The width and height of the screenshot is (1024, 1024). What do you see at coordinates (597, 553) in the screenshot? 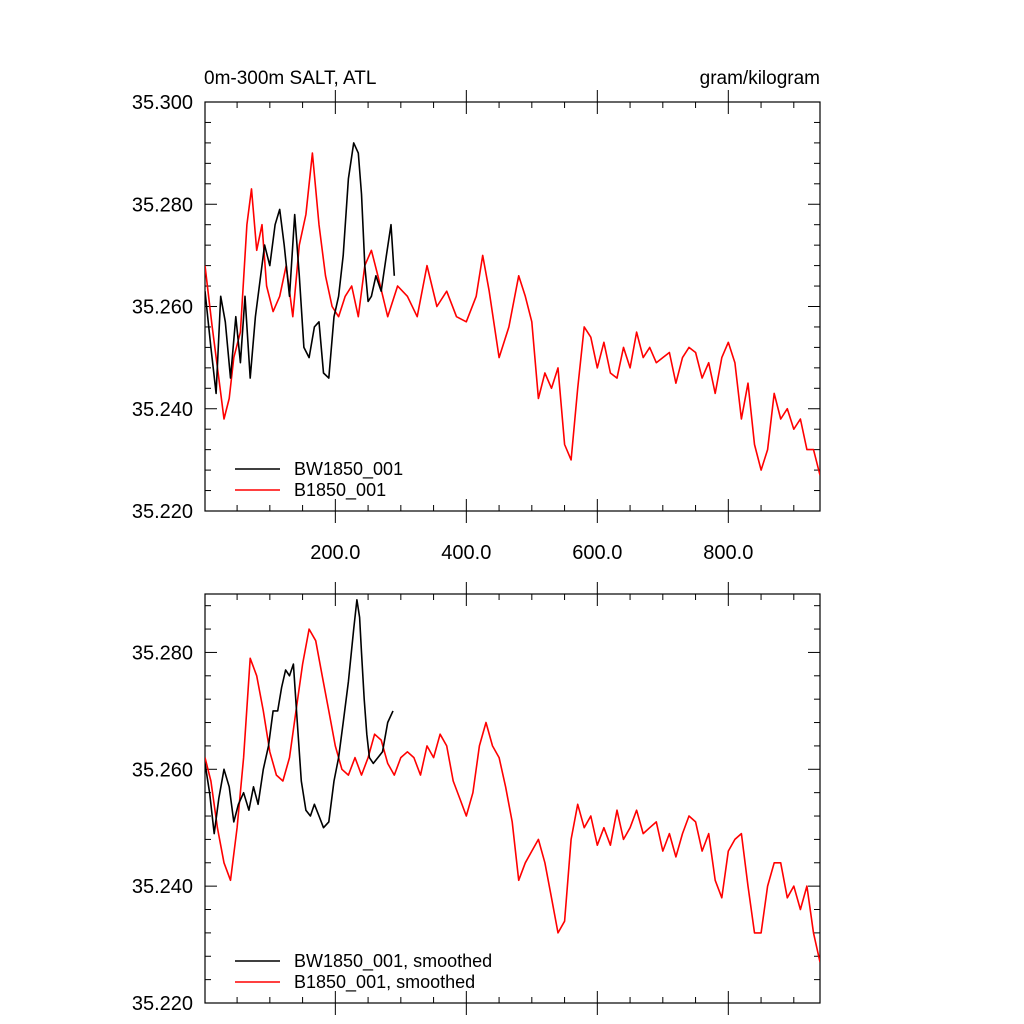
I see `top-x-tick-label: 600.0` at bounding box center [597, 553].